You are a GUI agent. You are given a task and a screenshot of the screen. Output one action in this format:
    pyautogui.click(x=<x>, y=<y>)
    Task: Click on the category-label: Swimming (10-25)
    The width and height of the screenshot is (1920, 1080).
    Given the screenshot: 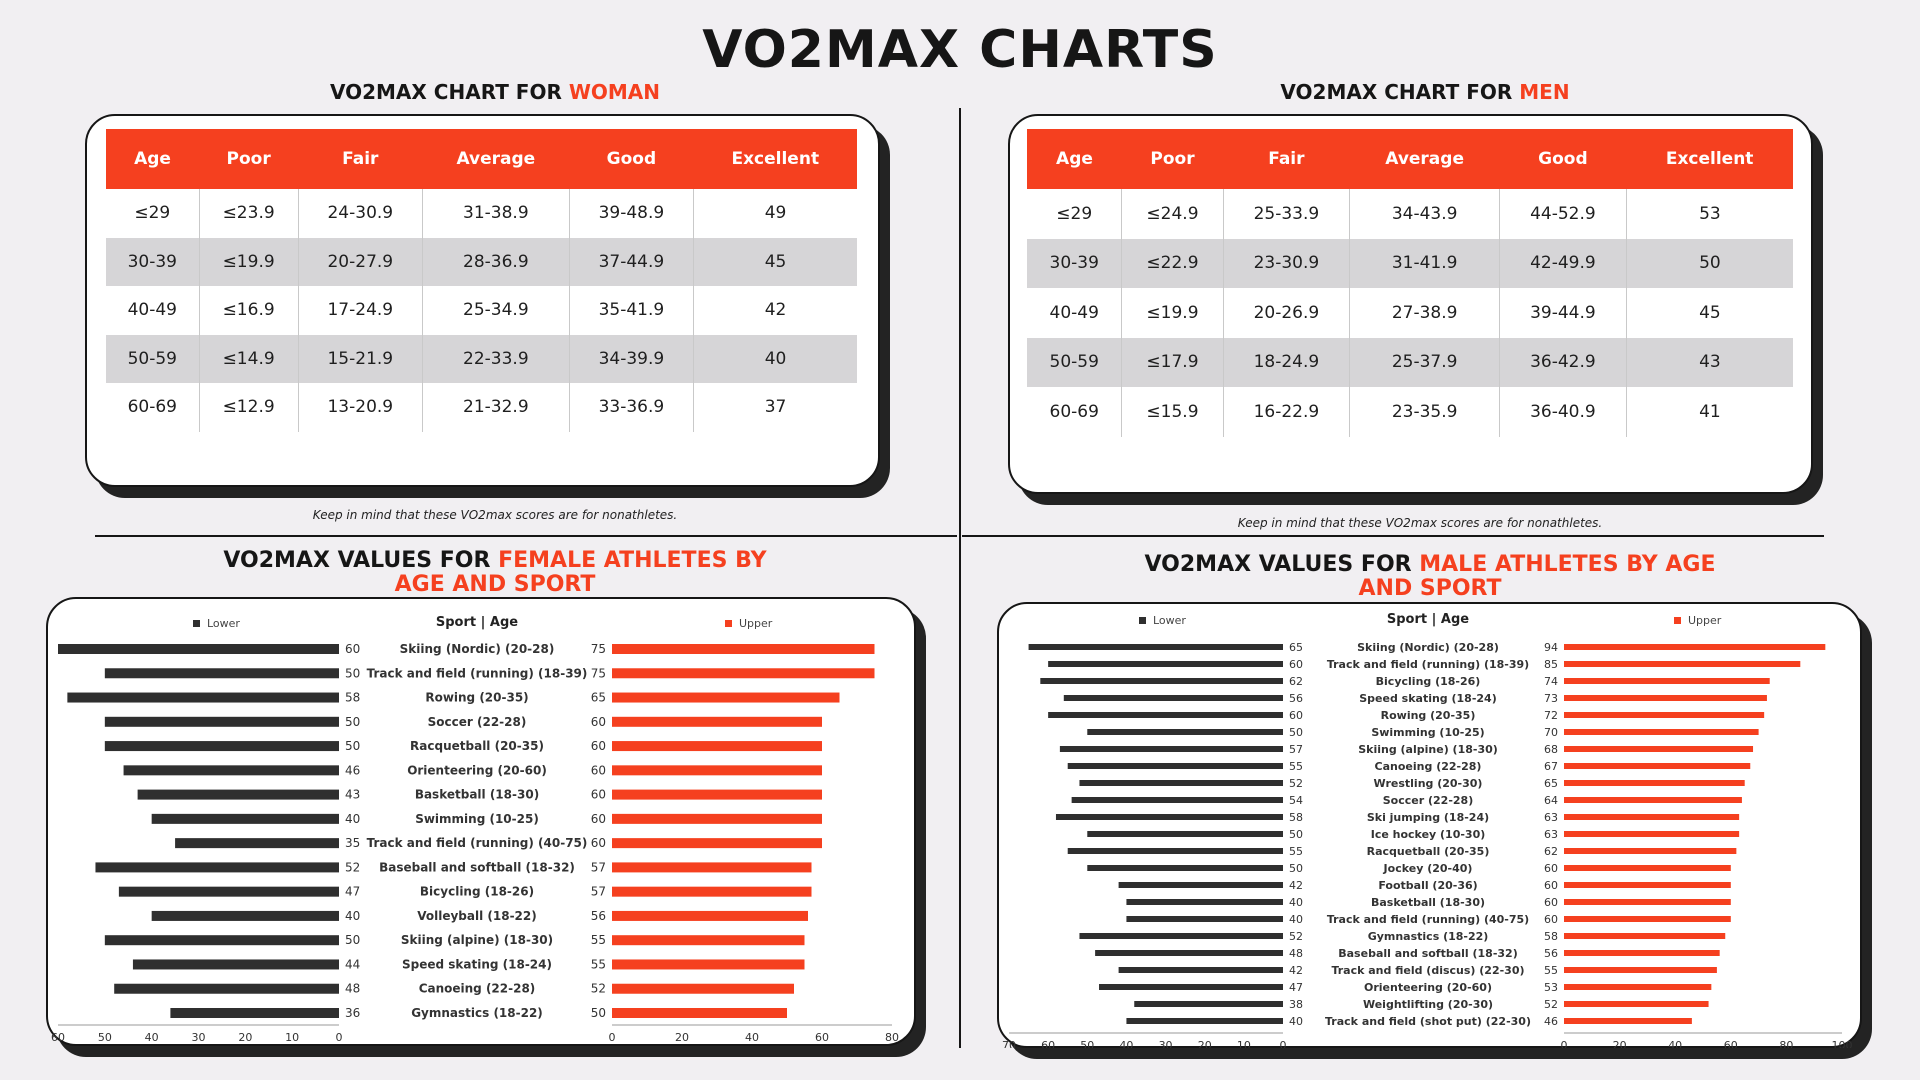 What is the action you would take?
    pyautogui.click(x=477, y=819)
    